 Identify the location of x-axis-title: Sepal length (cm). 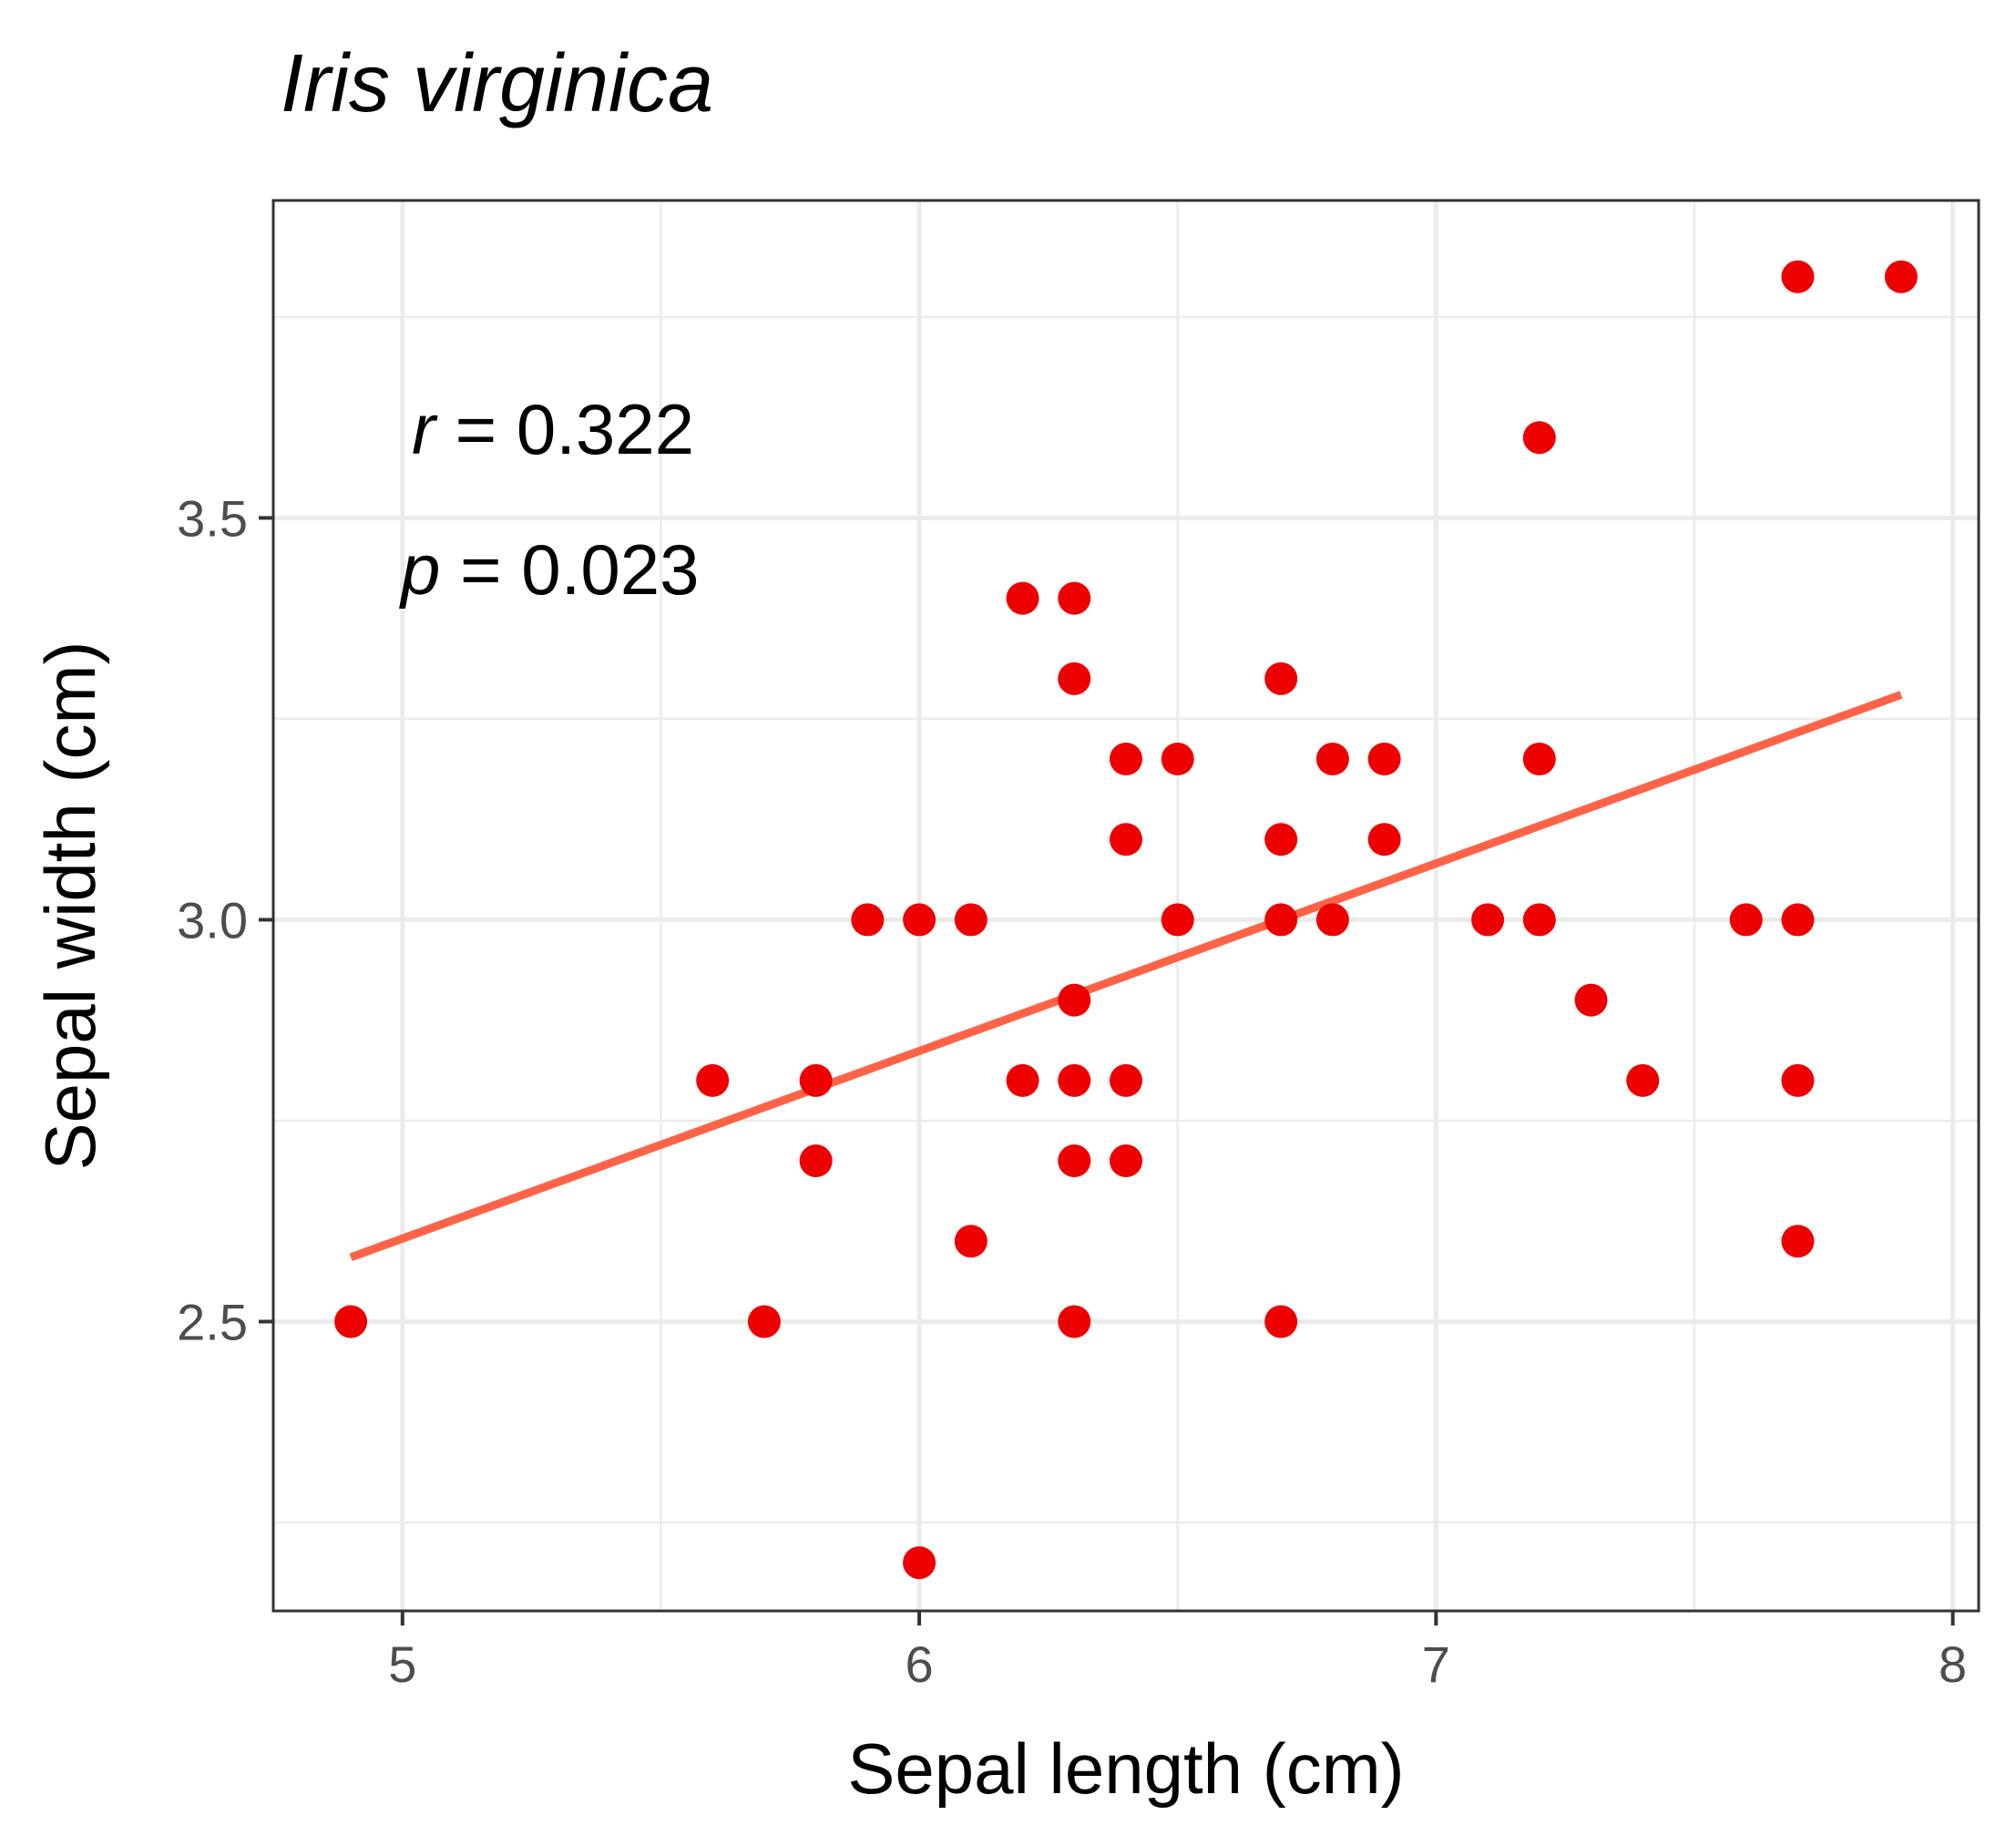
(1125, 1768).